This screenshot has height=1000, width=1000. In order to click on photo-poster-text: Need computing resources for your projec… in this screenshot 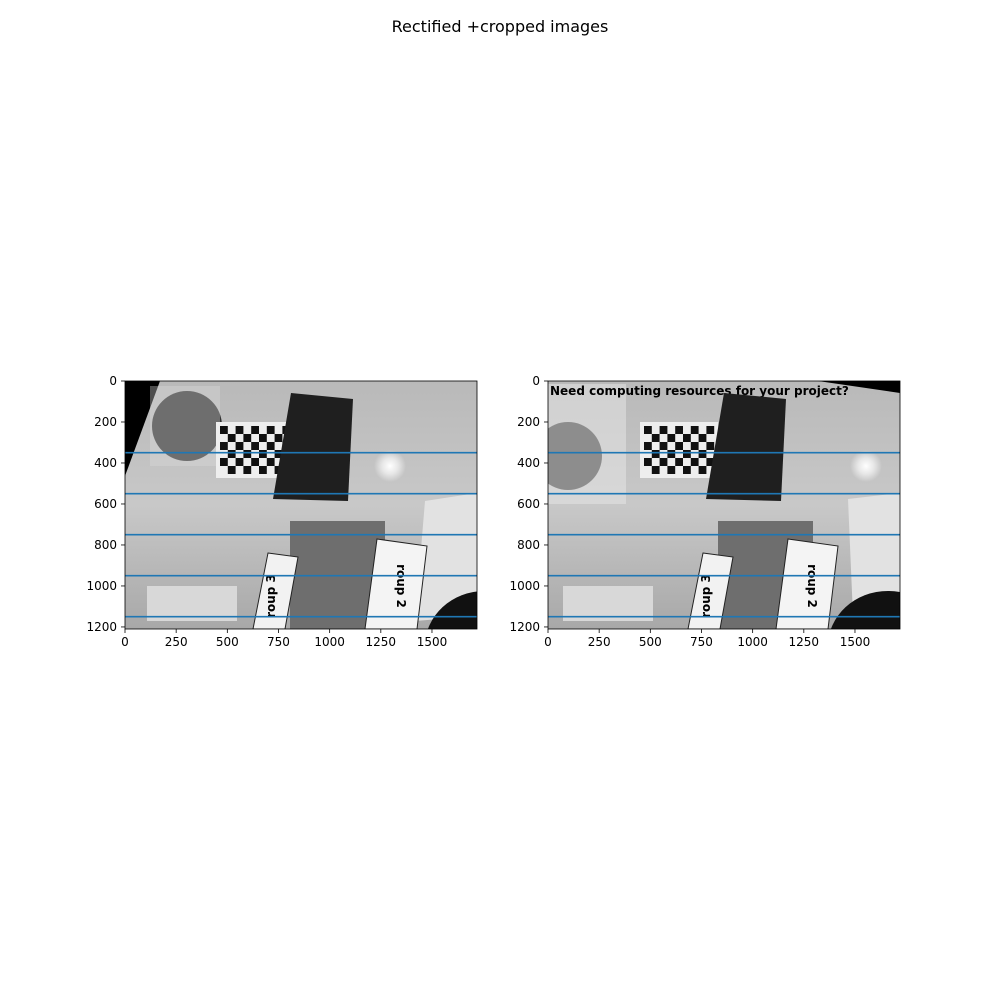, I will do `click(699, 391)`.